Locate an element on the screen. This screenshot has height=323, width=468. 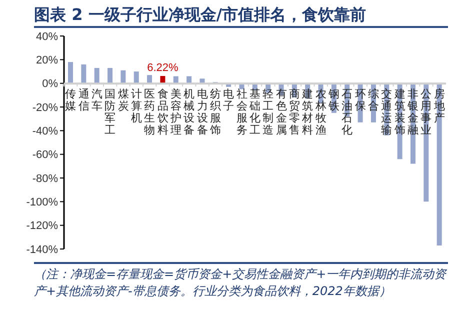
x-tick-label: 综合 is located at coordinates (374, 100).